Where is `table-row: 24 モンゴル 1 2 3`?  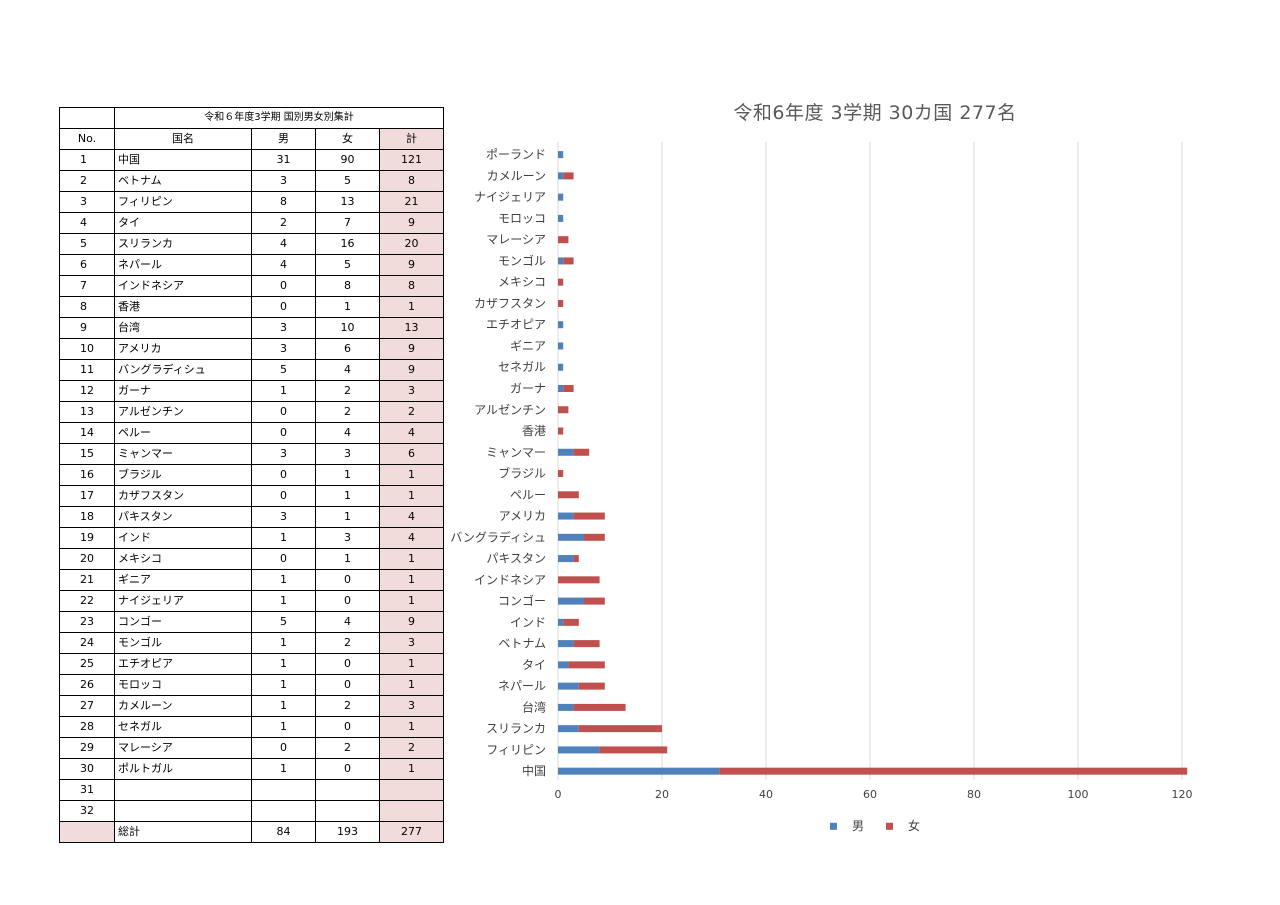 table-row: 24 モンゴル 1 2 3 is located at coordinates (251, 643).